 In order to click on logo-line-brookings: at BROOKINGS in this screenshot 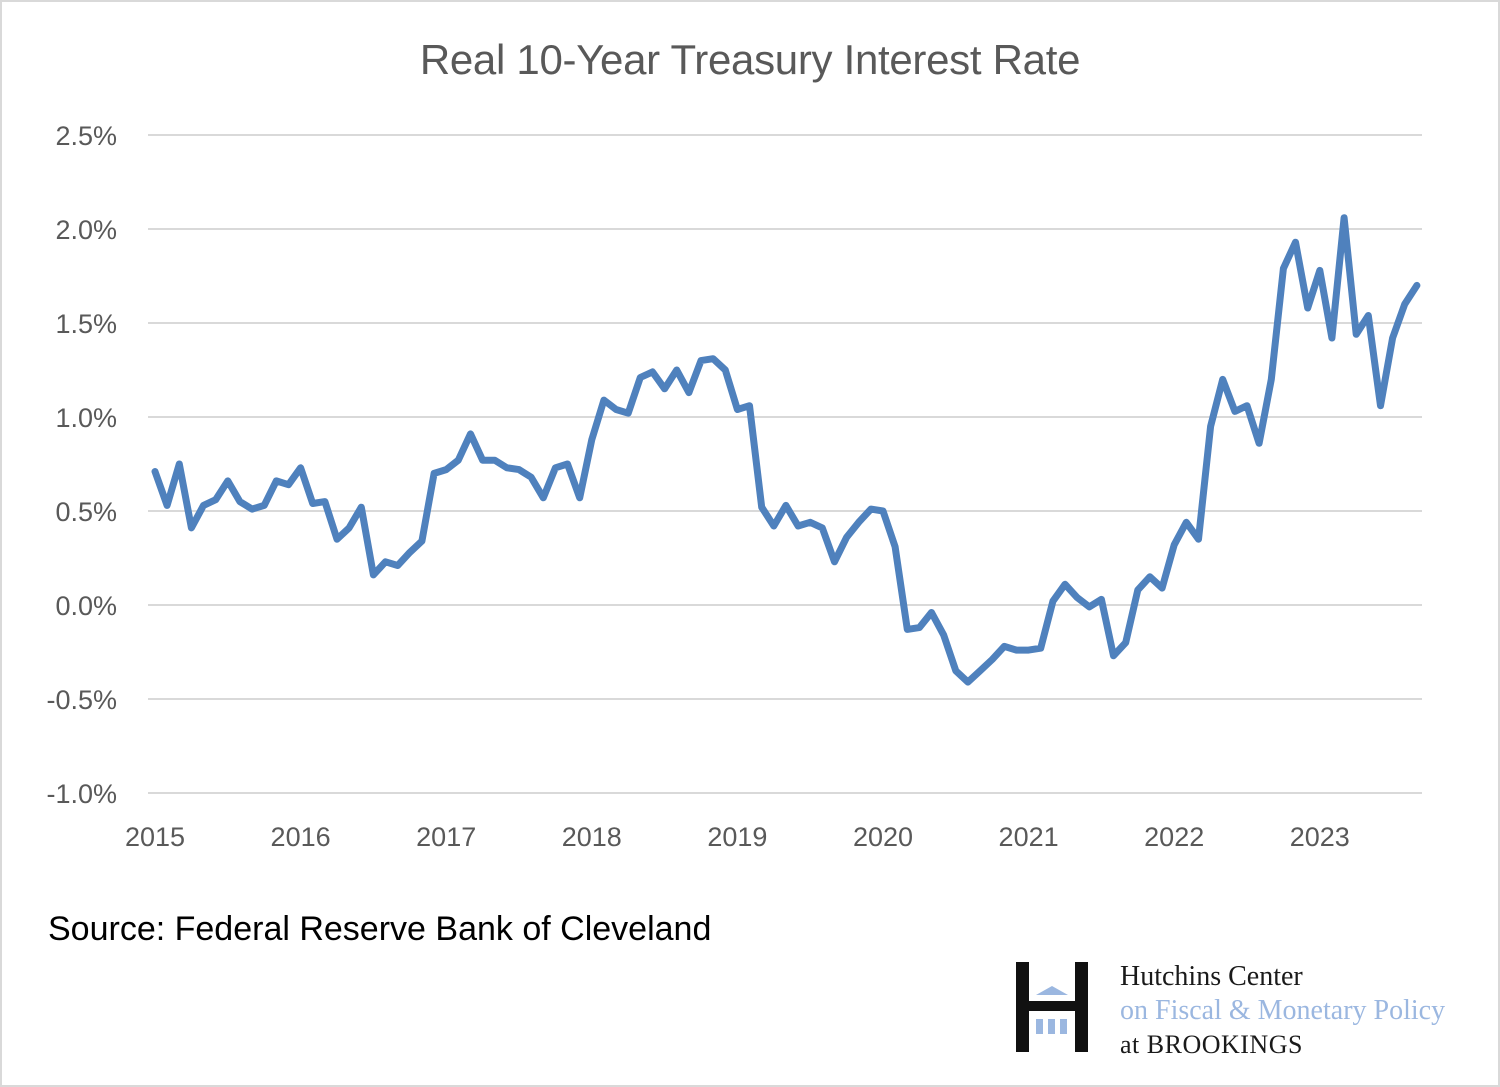, I will do `click(1211, 1044)`.